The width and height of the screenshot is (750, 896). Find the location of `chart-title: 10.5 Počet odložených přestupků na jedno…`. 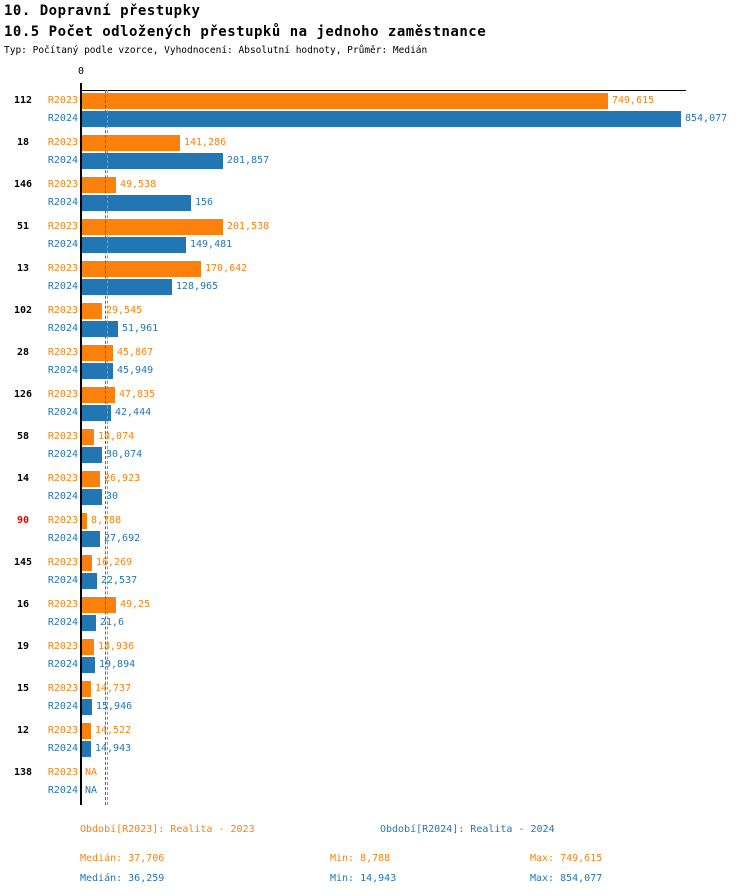

chart-title: 10.5 Počet odložených přestupků na jedno… is located at coordinates (245, 32).